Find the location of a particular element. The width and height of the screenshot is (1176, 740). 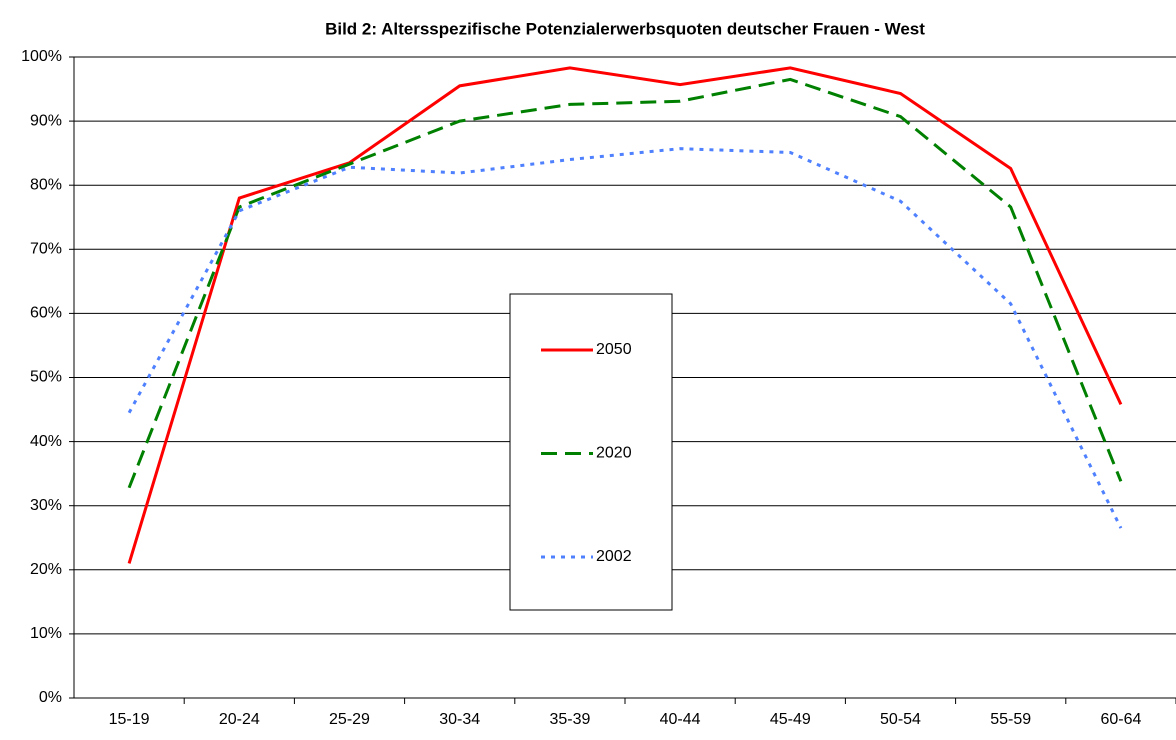

x-tick-label: 25-29 is located at coordinates (349, 719).